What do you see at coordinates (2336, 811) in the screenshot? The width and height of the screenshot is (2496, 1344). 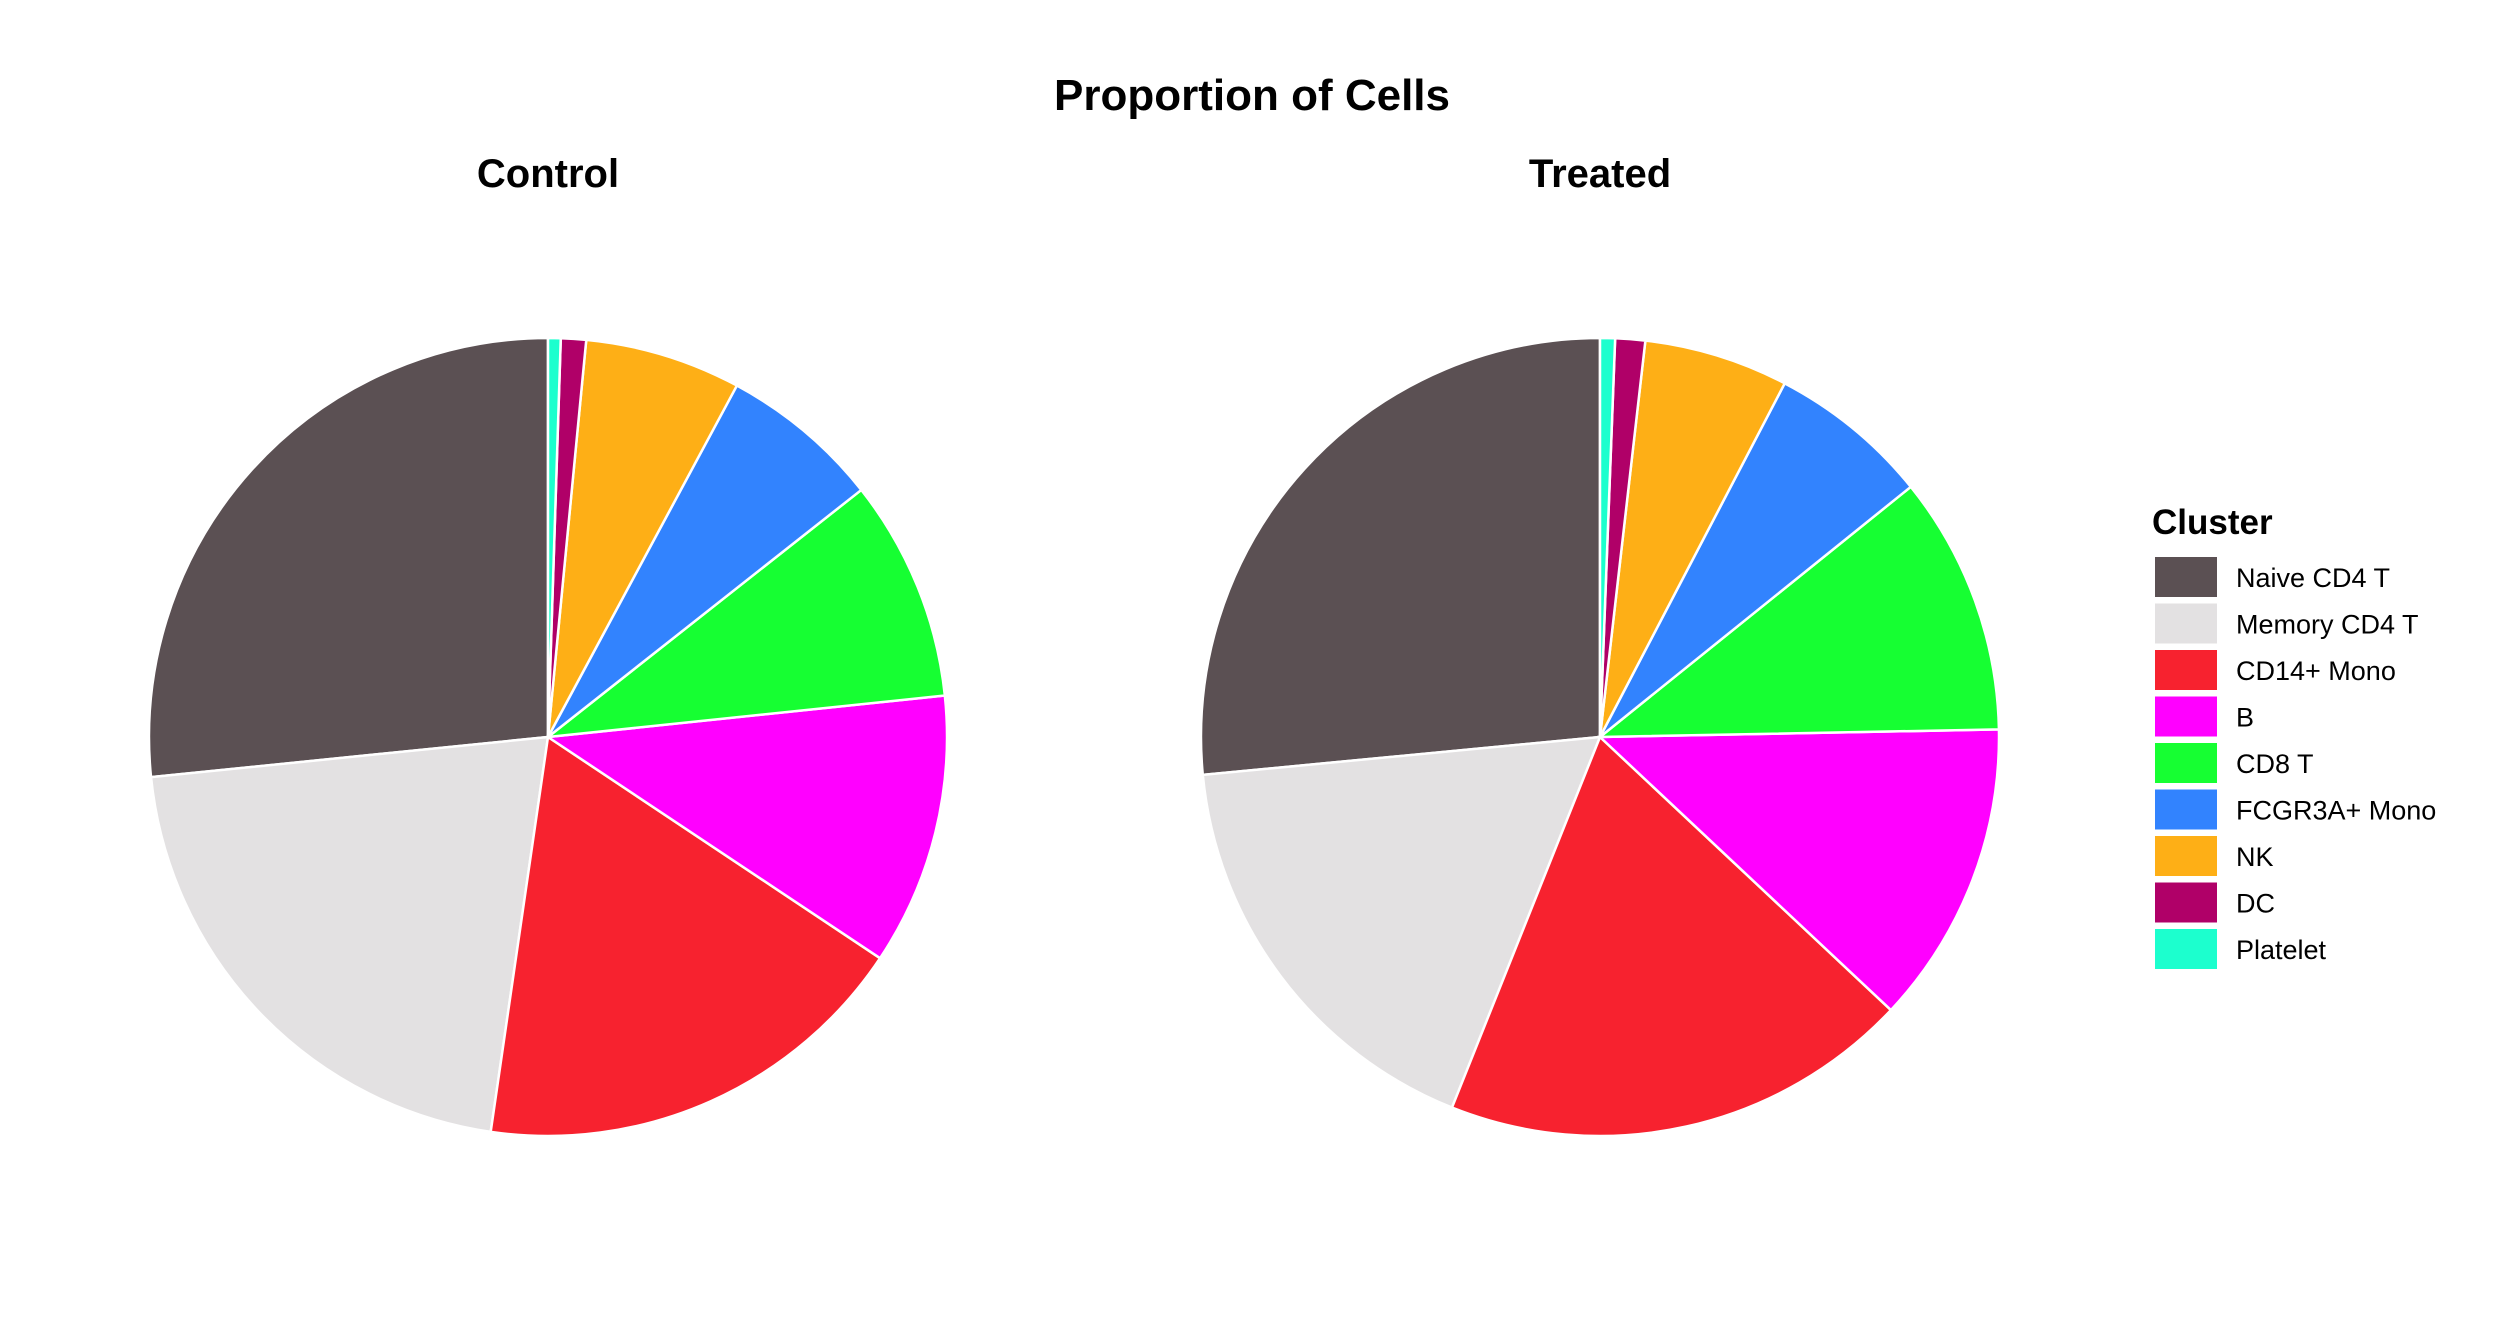 I see `legend-label-fcgr3a-mono: FCGR3A+ Mono` at bounding box center [2336, 811].